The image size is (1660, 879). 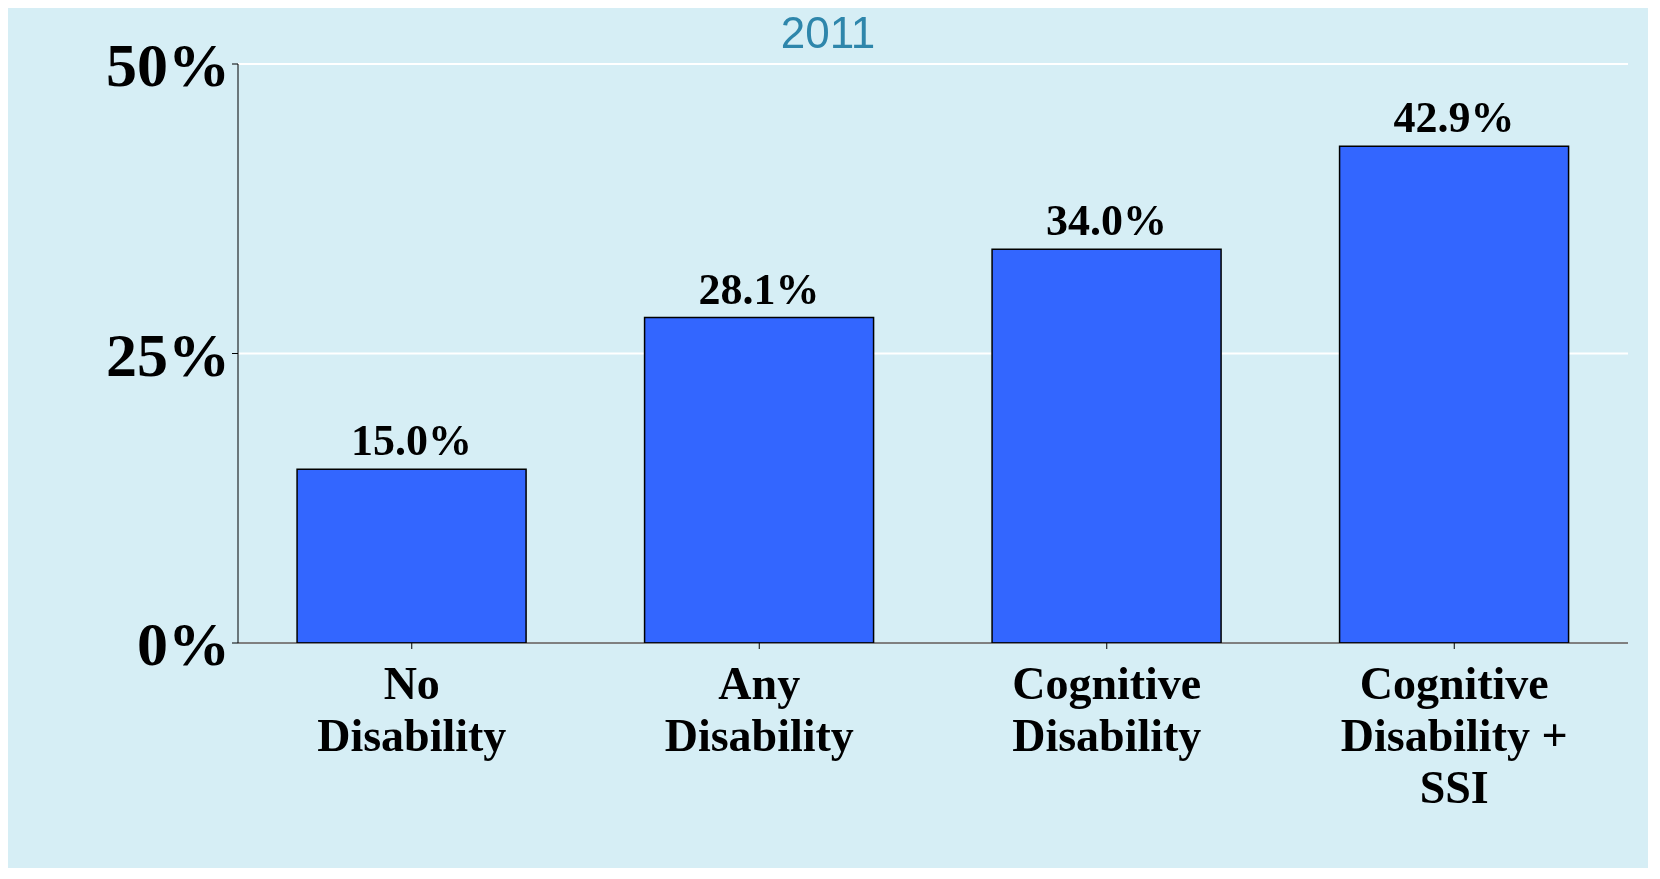 What do you see at coordinates (1107, 221) in the screenshot?
I see `data-label: 34.0%` at bounding box center [1107, 221].